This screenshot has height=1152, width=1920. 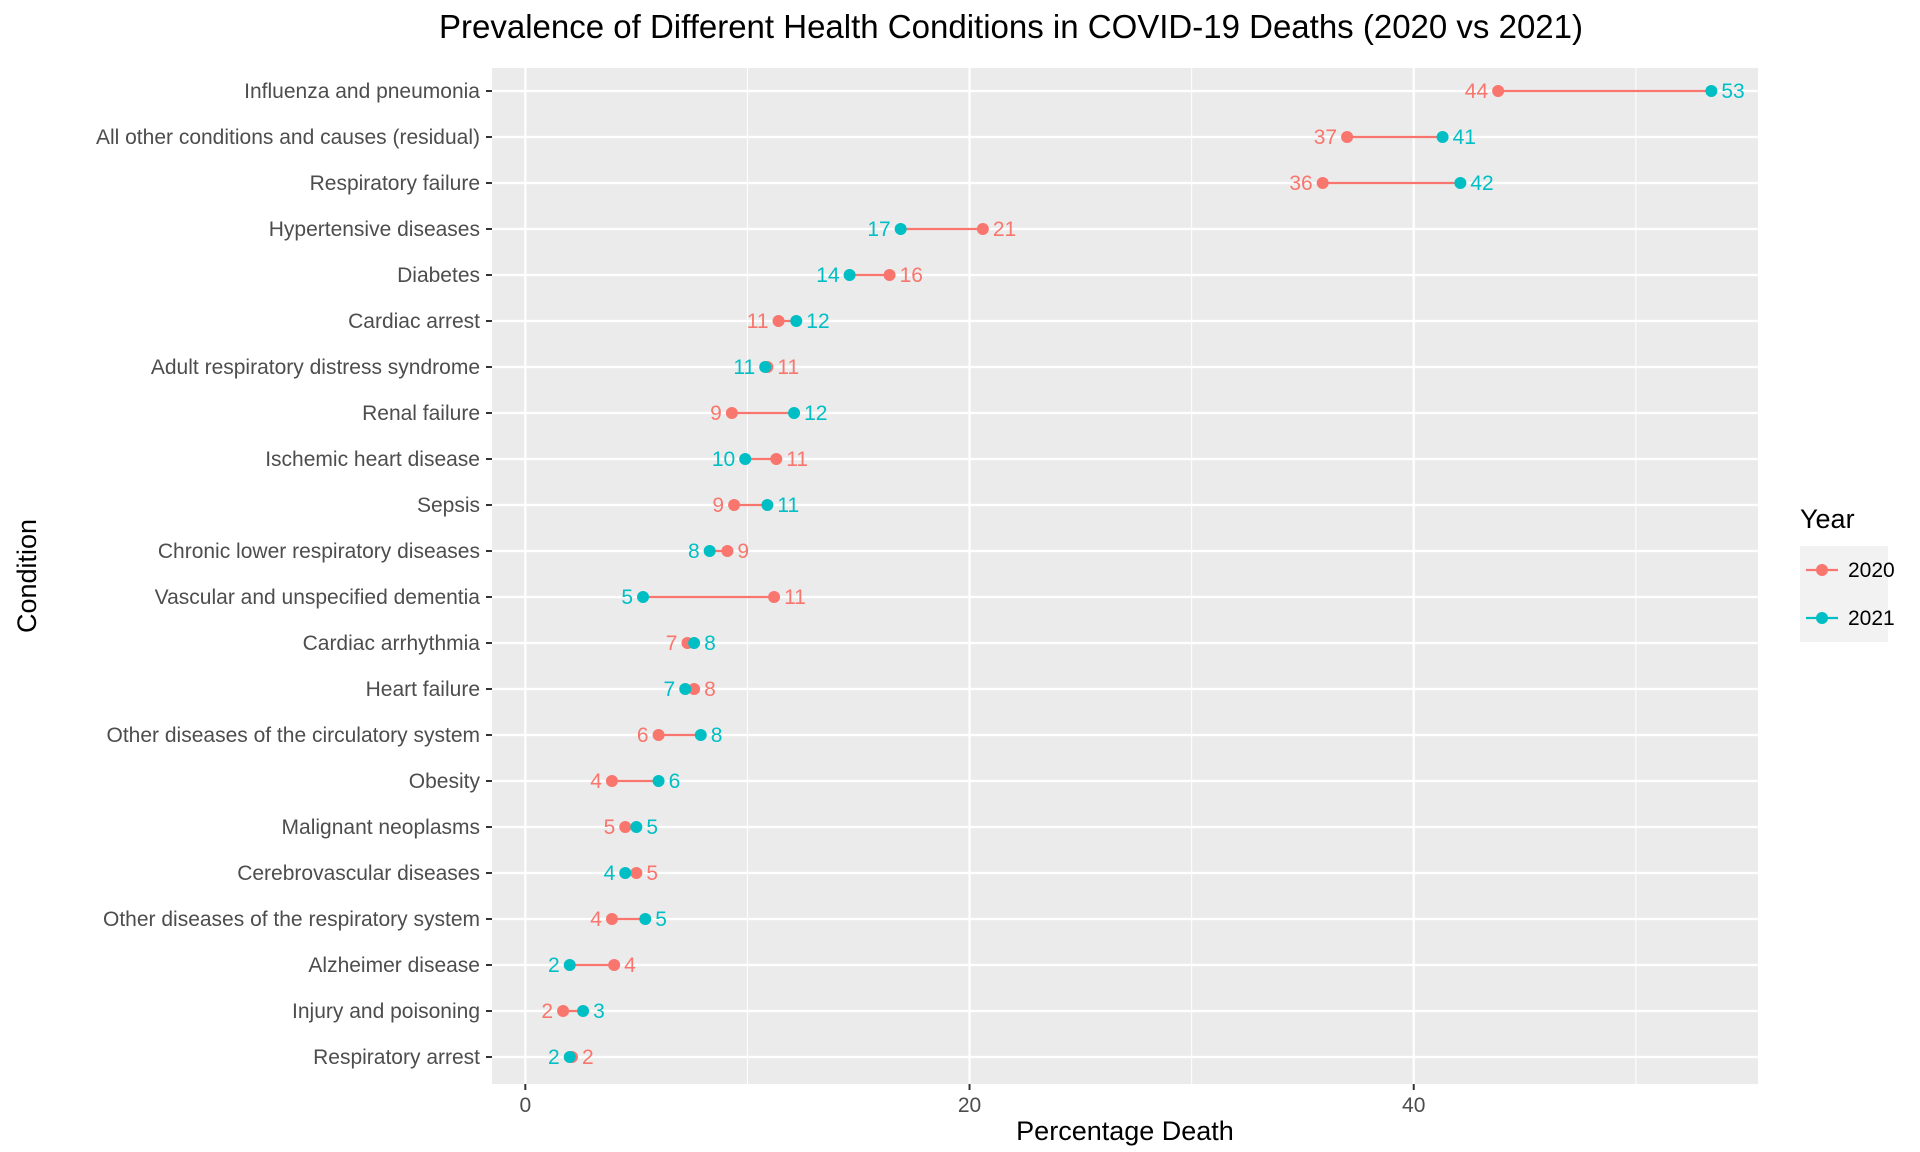 What do you see at coordinates (438, 275) in the screenshot?
I see `y-tick-label: Diabetes` at bounding box center [438, 275].